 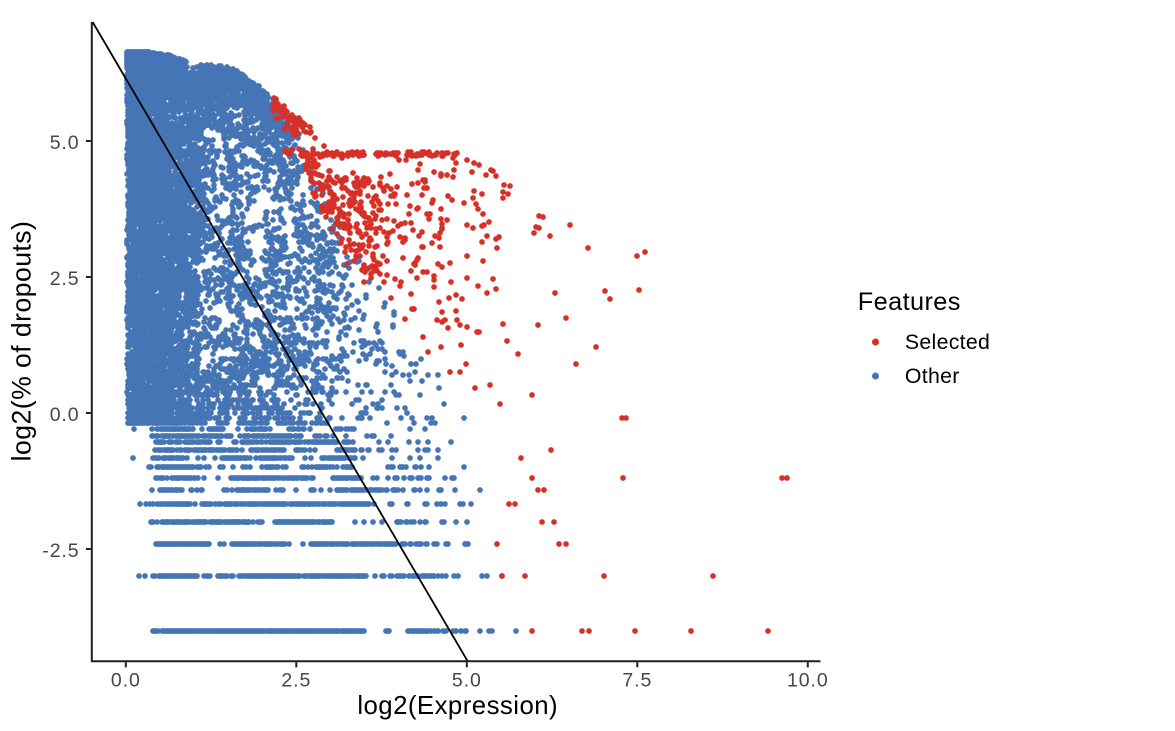 I want to click on svg-text: Other, so click(x=932, y=376).